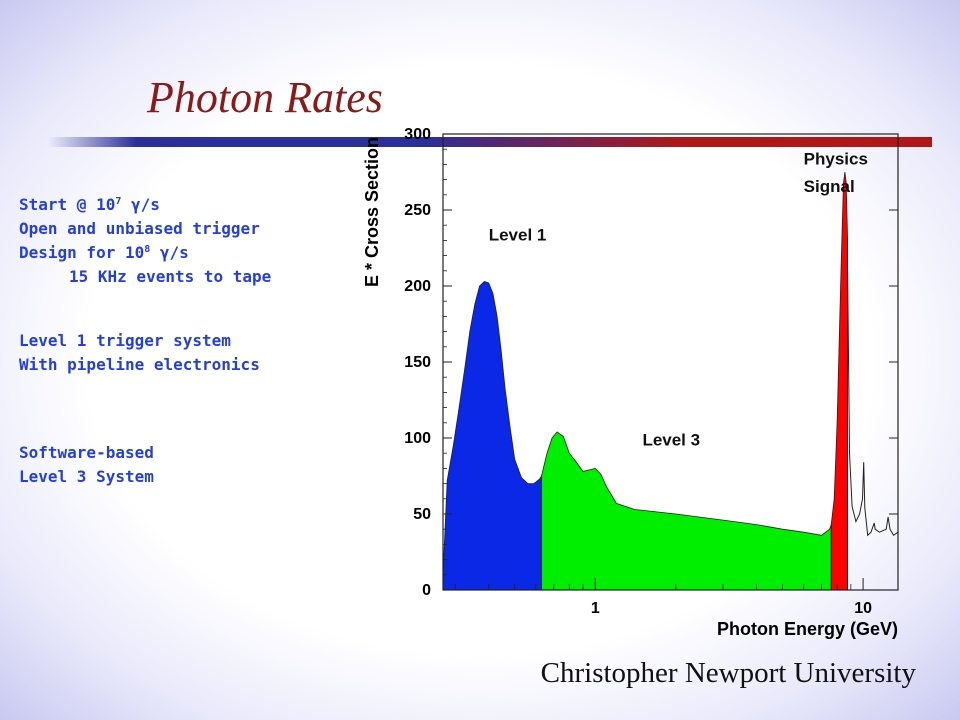 This screenshot has height=720, width=960. I want to click on x-tick-label-10: 10, so click(863, 608).